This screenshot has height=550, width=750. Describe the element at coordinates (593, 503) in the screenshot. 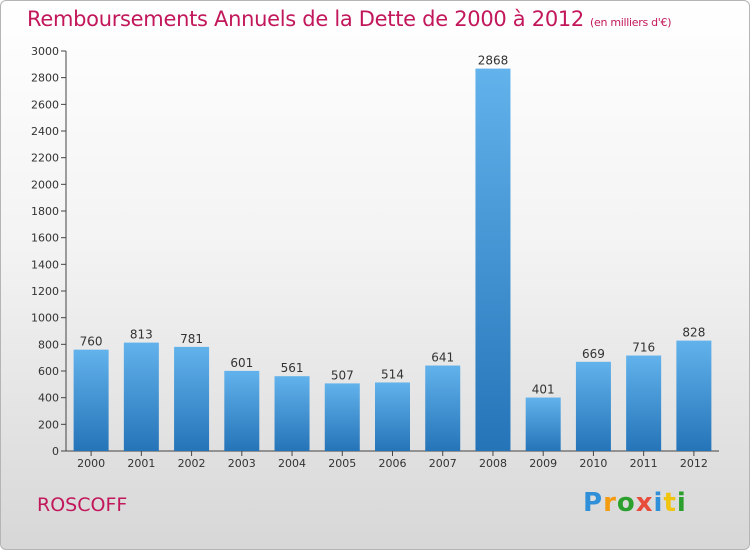

I see `logo-letter: P` at that location.